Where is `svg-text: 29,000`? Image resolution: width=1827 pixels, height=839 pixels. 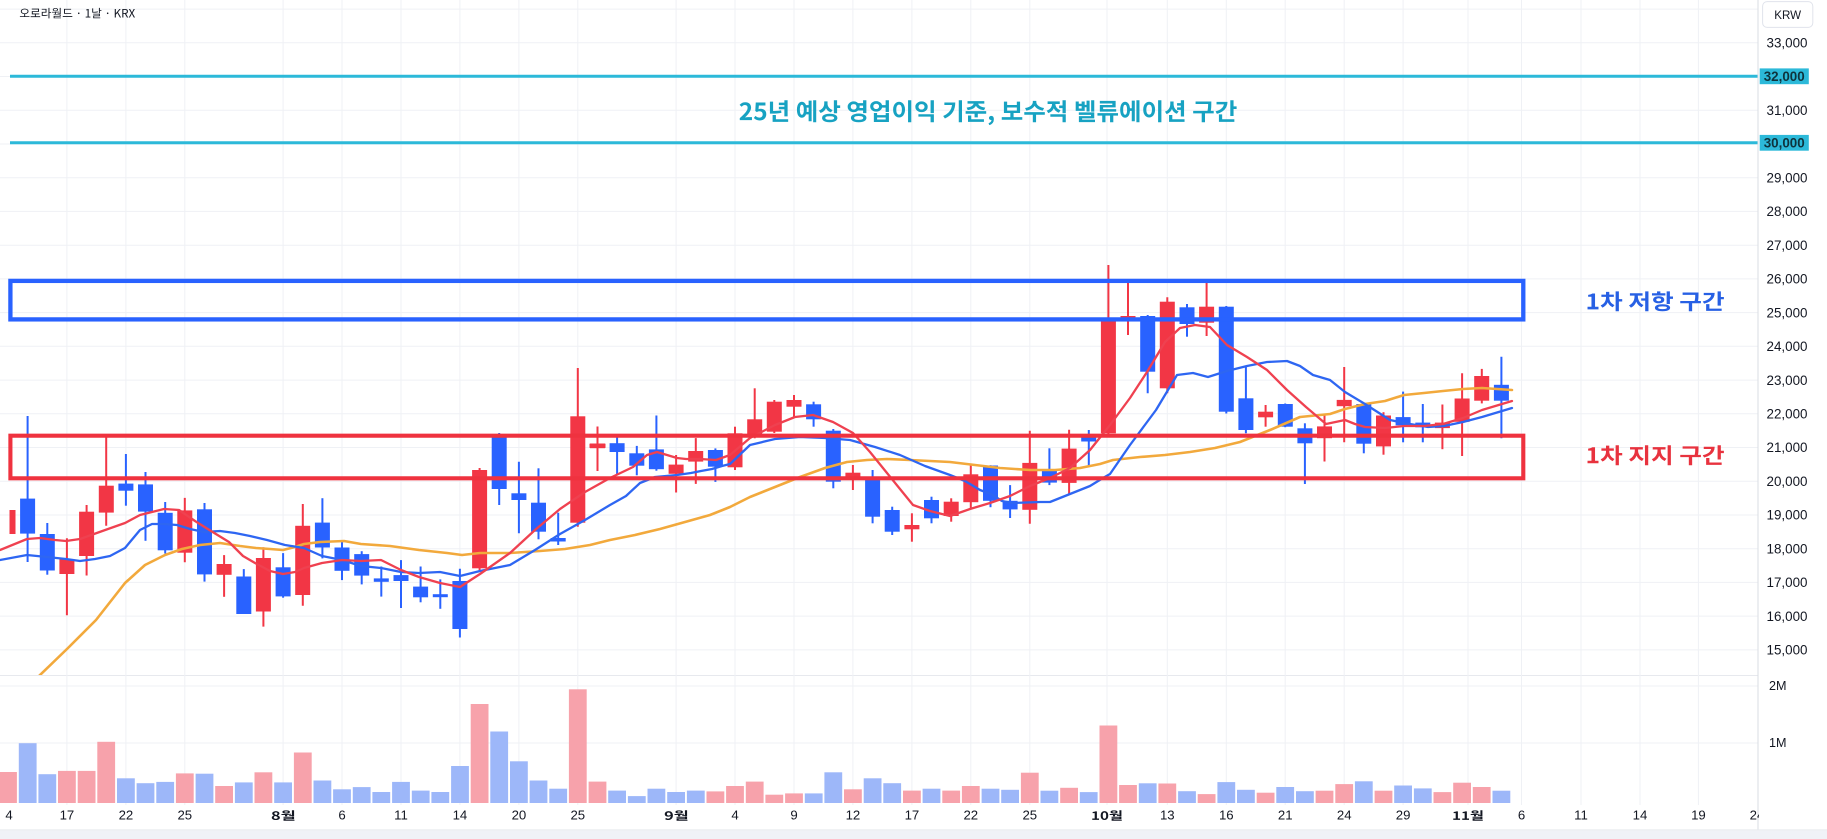
svg-text: 29,000 is located at coordinates (1787, 177).